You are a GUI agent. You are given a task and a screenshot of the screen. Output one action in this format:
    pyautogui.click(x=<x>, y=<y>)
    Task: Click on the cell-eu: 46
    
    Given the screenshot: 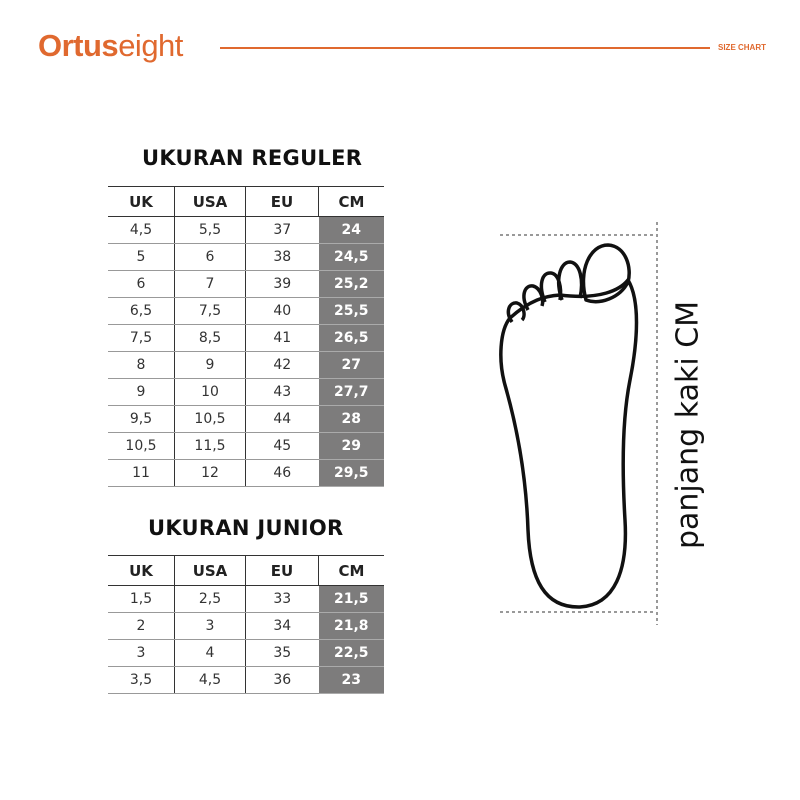 What is the action you would take?
    pyautogui.click(x=282, y=473)
    